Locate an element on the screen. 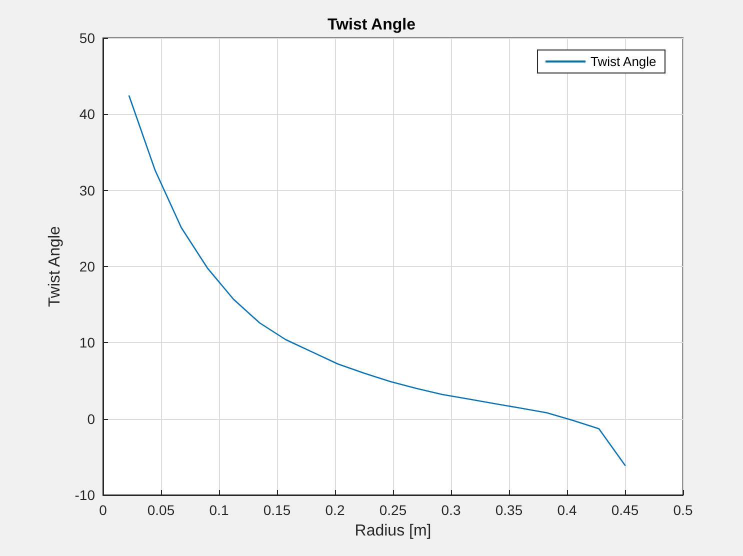 Image resolution: width=743 pixels, height=556 pixels. y-tick-label: 20 is located at coordinates (87, 266).